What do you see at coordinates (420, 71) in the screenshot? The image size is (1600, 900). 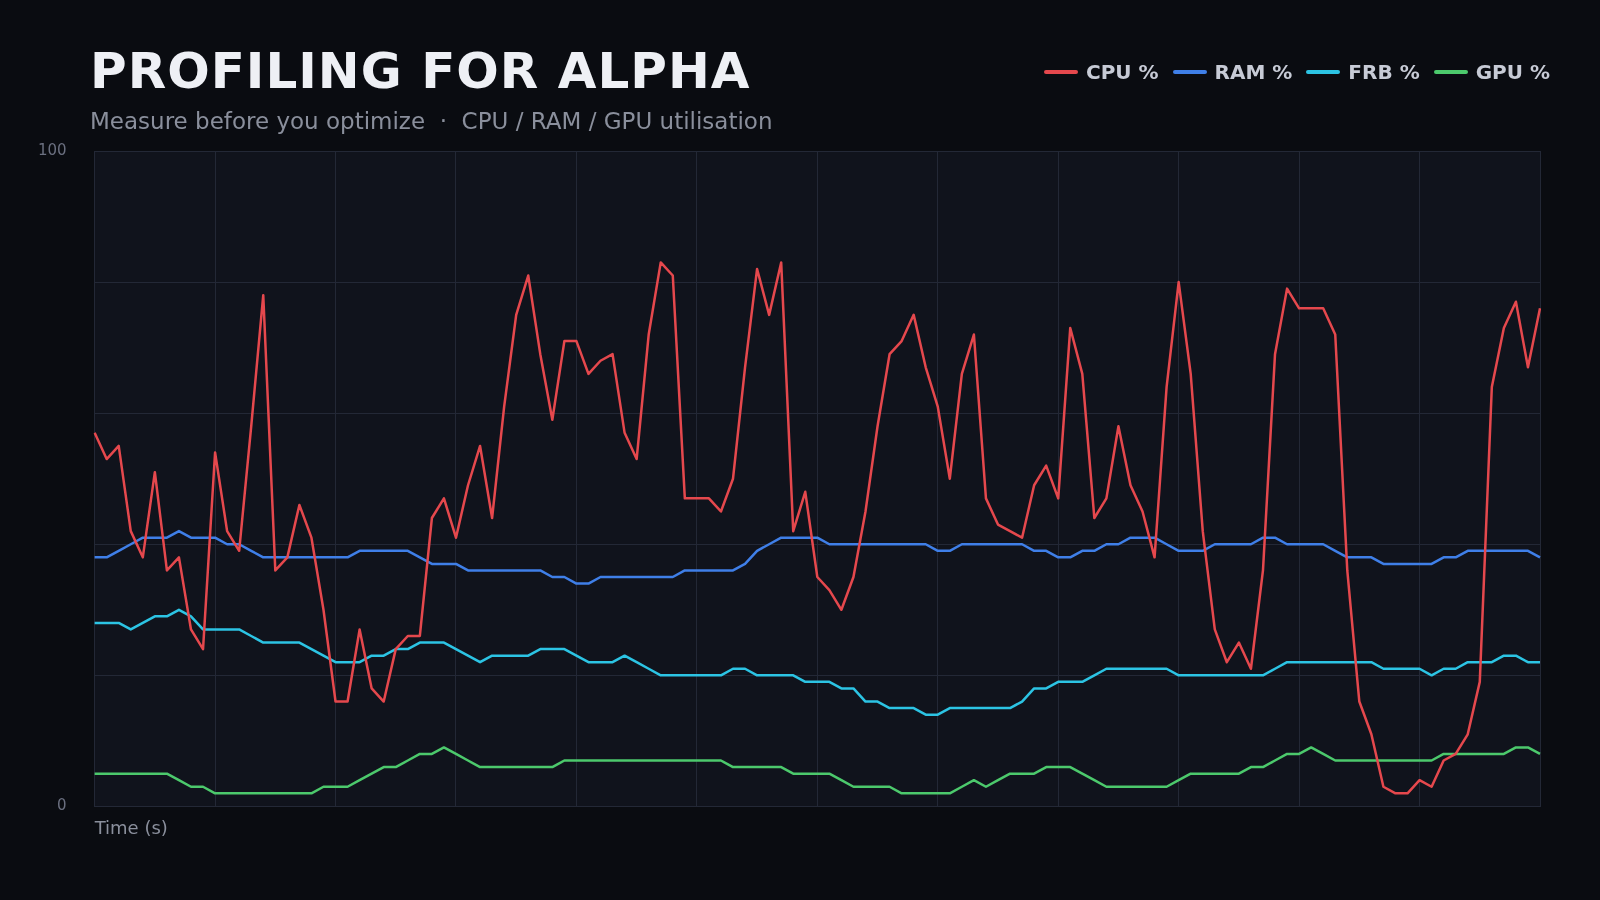 I see `chart-title: PROFILING FOR ALPHA` at bounding box center [420, 71].